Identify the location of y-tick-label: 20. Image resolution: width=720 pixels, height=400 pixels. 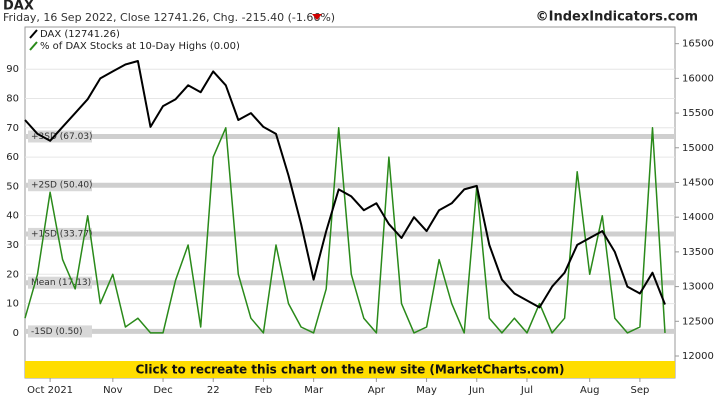
(12, 274).